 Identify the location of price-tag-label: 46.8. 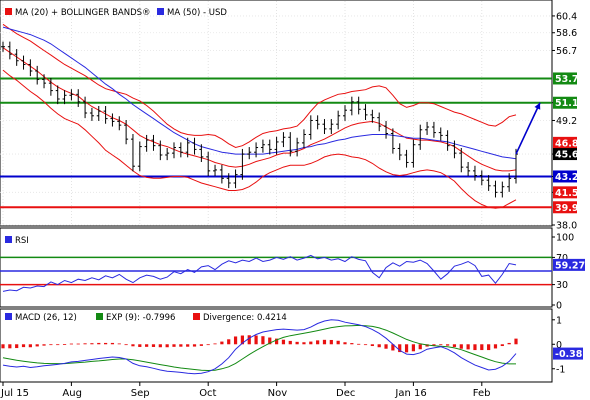
(567, 143).